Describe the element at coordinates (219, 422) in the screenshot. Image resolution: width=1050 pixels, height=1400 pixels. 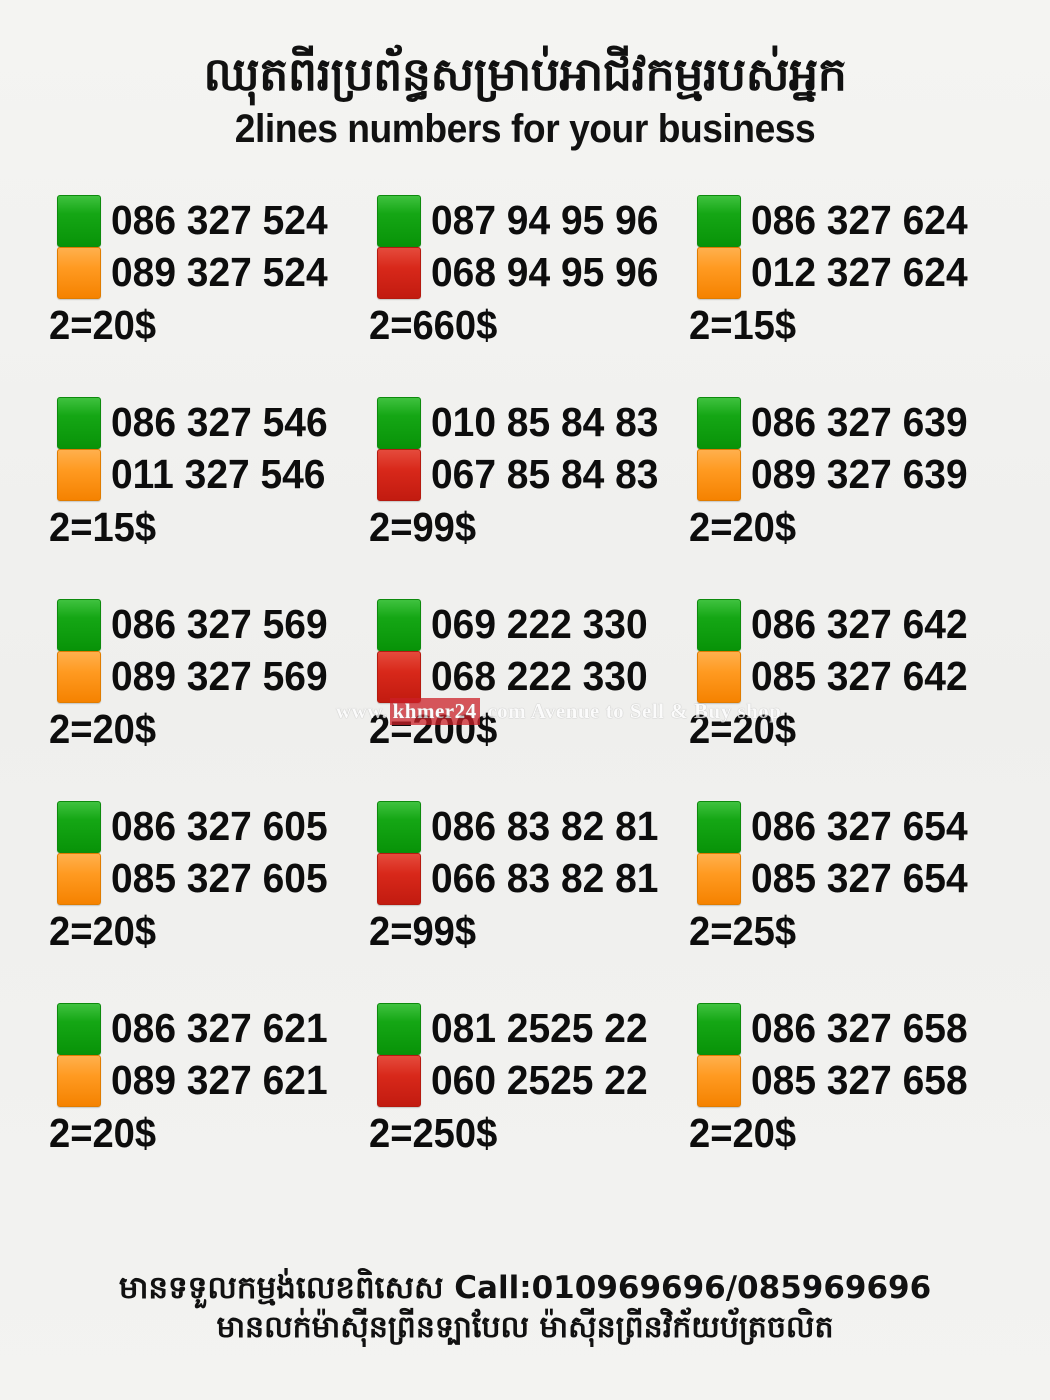
I see `phone-number: 086 327 546` at that location.